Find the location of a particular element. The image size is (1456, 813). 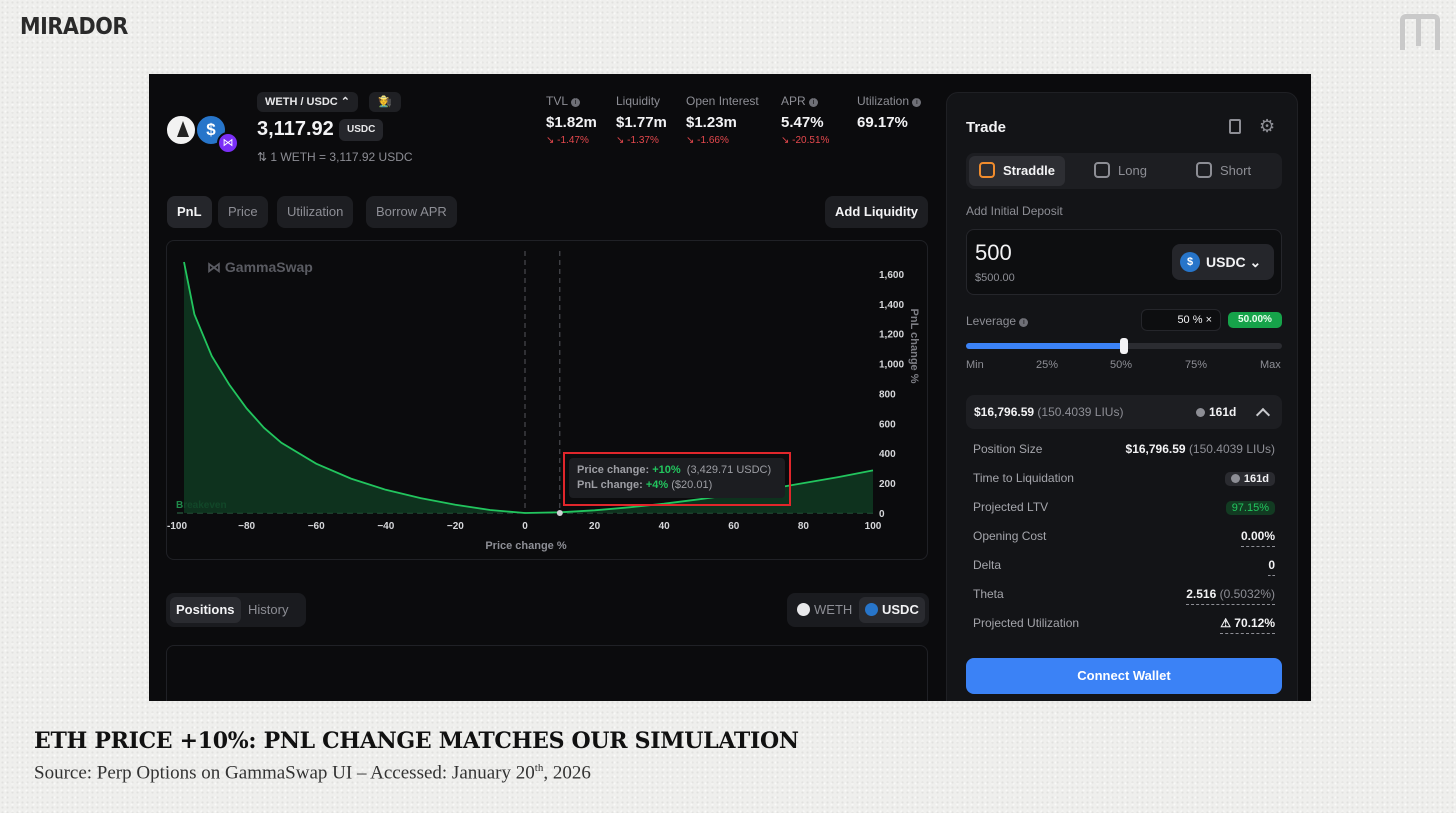

row-theta: Theta 2.516 (0.5032%) is located at coordinates (1124, 594).